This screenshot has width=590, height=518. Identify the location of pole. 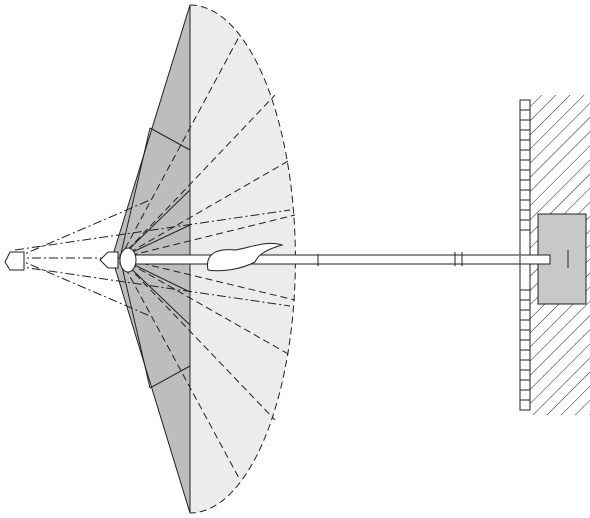
(286, 257).